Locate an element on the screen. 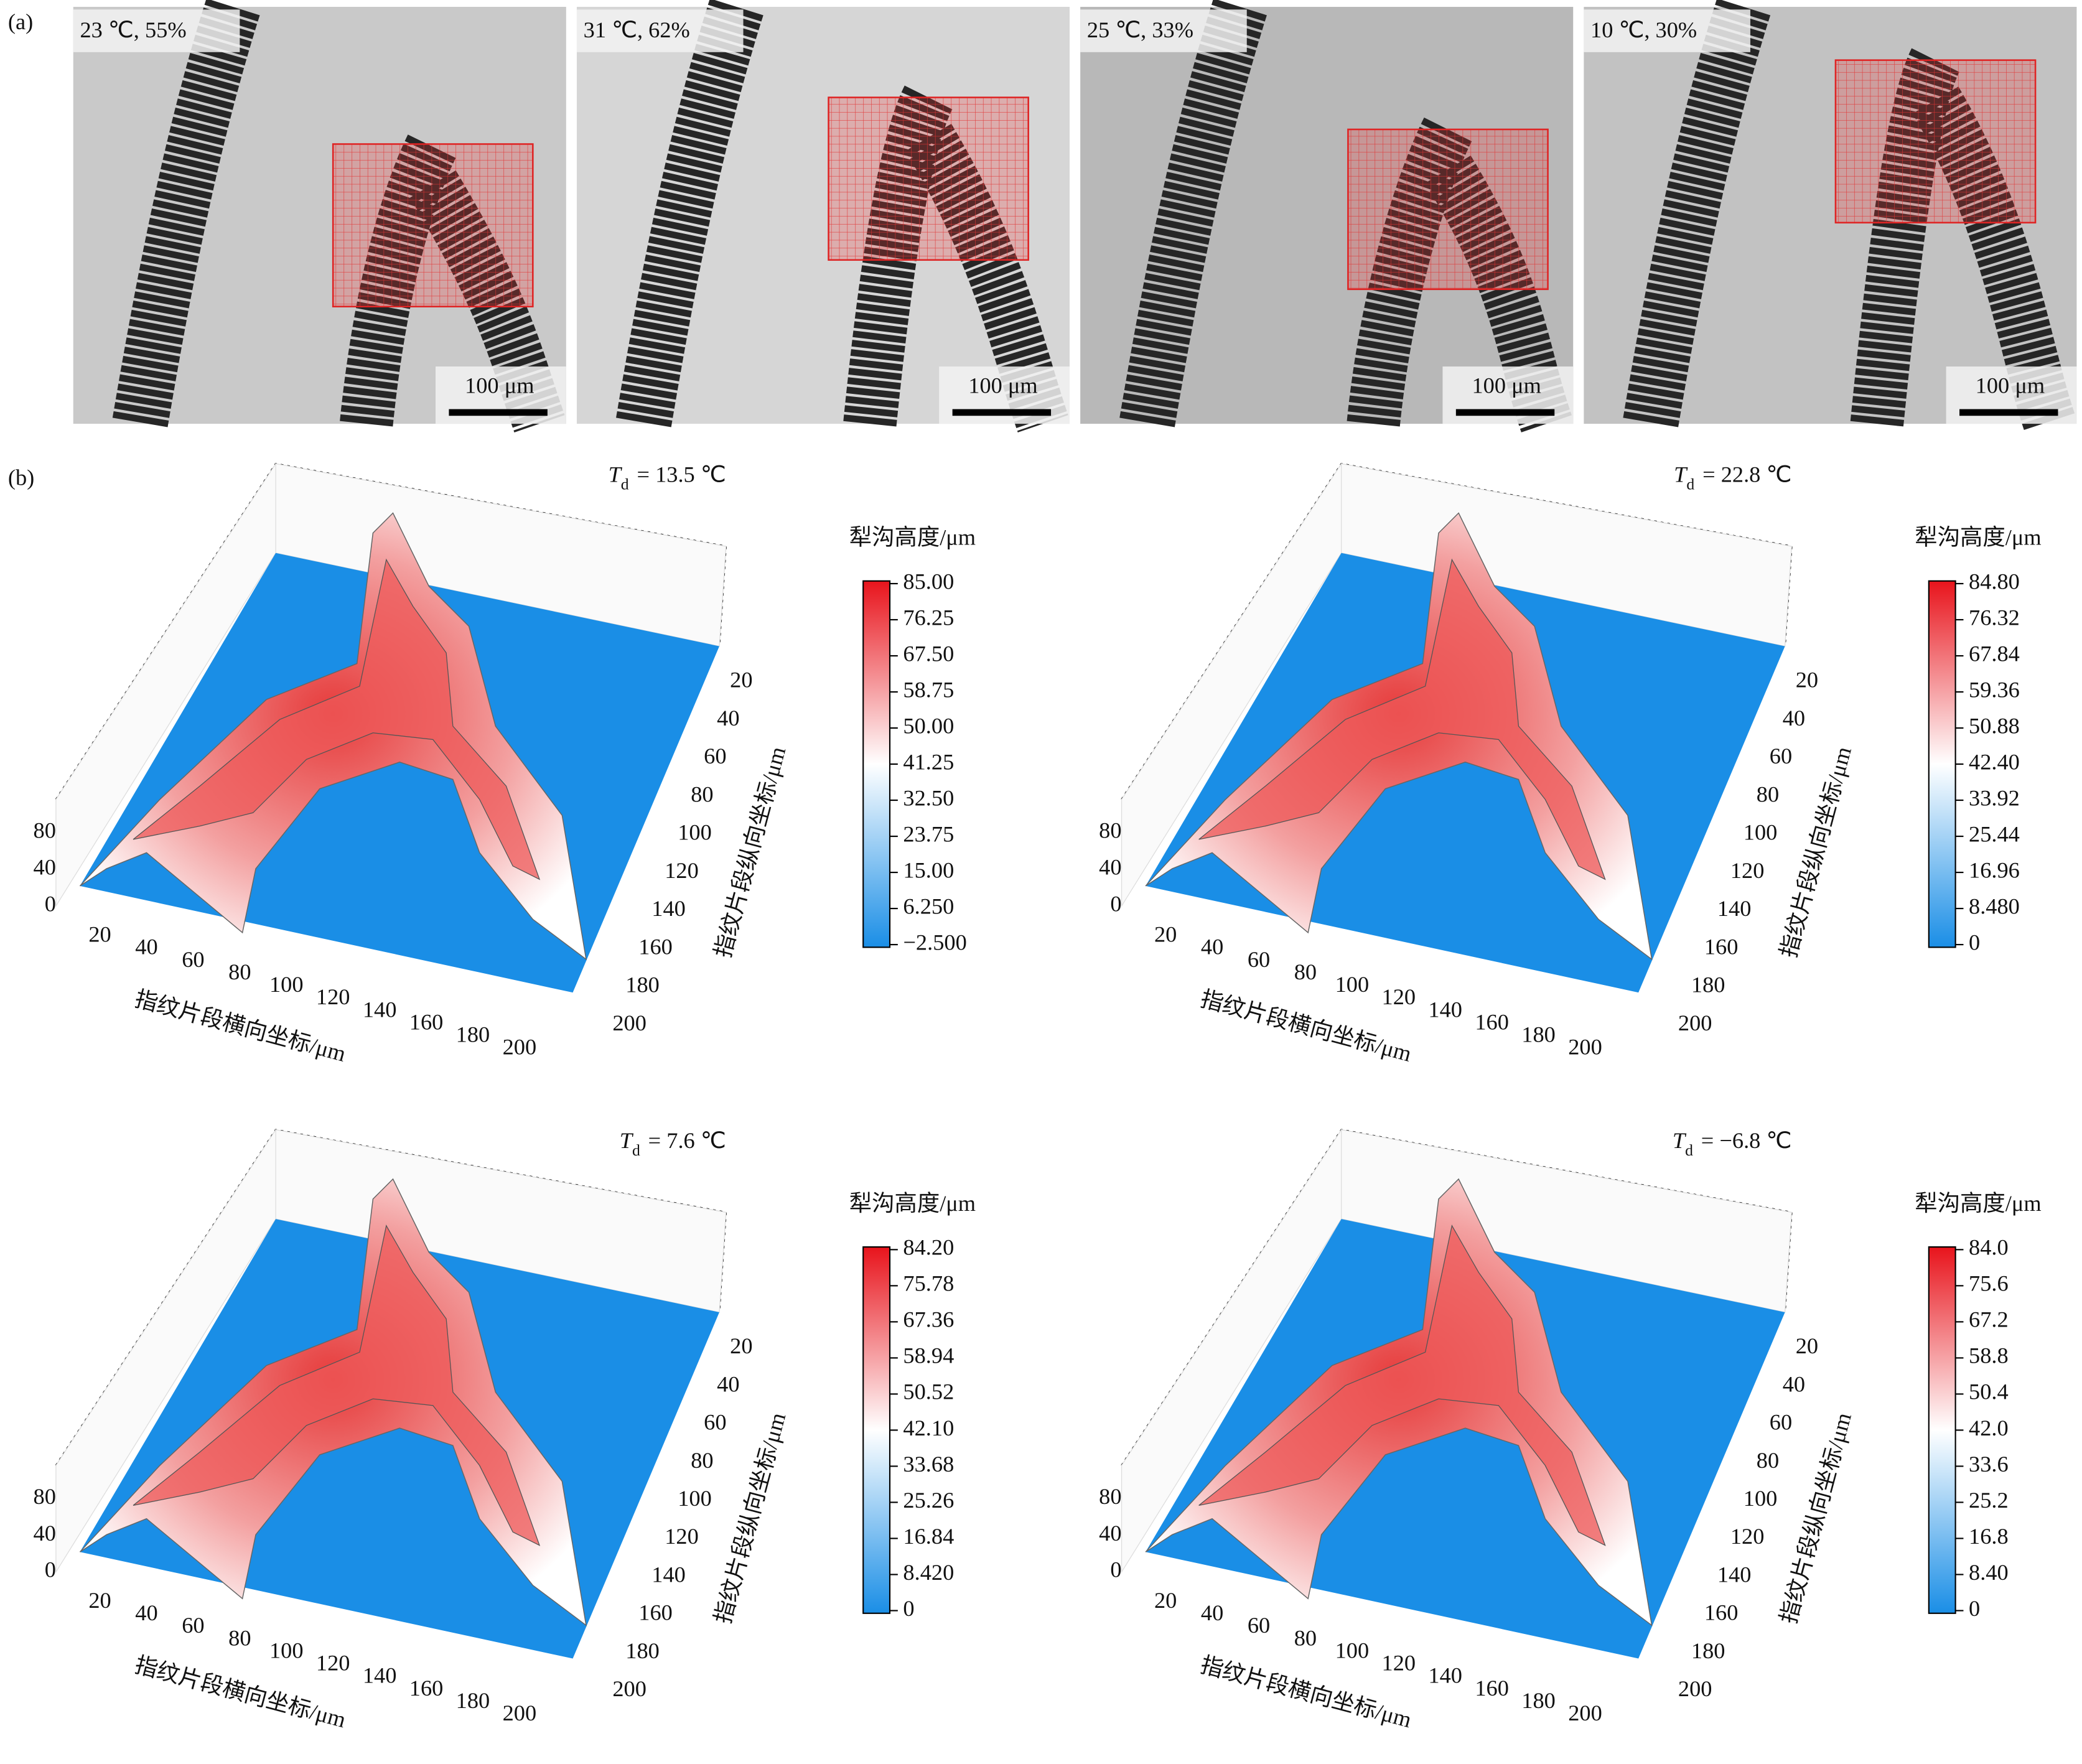 This screenshot has width=2082, height=1764. colorbar is located at coordinates (1942, 1430).